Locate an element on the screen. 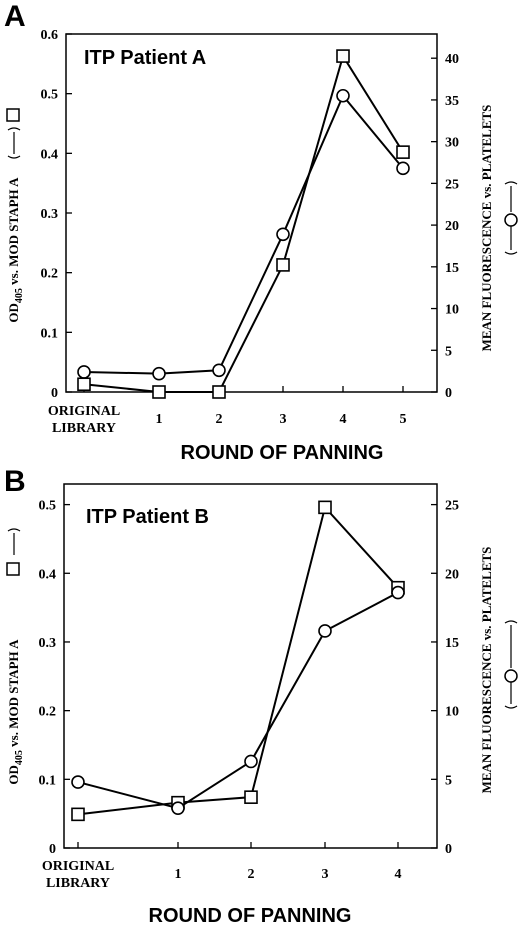  left-axis-ticks: 0 0.1 0.2 0.3 0.4 0.5 is located at coordinates (54, 678).